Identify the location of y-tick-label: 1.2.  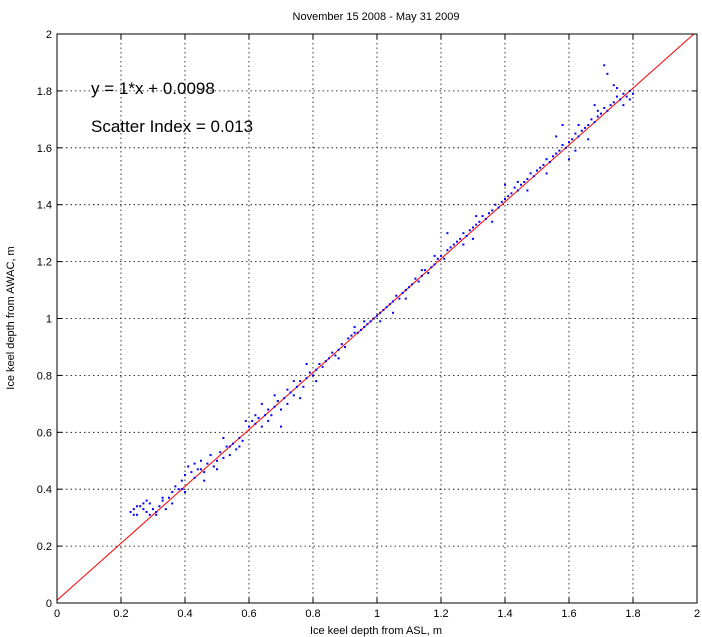
(44, 263).